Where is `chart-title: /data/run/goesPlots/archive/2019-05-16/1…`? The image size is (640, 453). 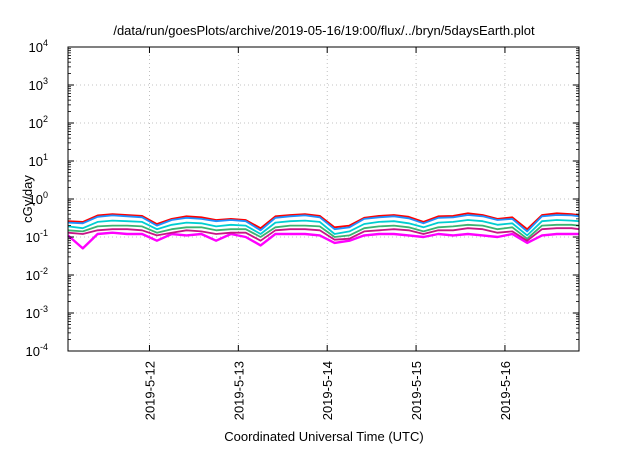
chart-title: /data/run/goesPlots/archive/2019-05-16/1… is located at coordinates (324, 30).